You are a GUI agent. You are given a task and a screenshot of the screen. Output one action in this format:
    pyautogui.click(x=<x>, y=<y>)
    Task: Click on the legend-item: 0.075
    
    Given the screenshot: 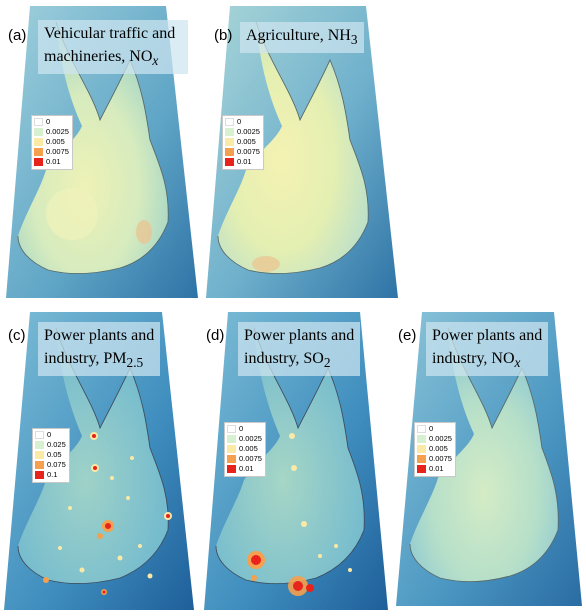 What is the action you would take?
    pyautogui.click(x=50, y=465)
    